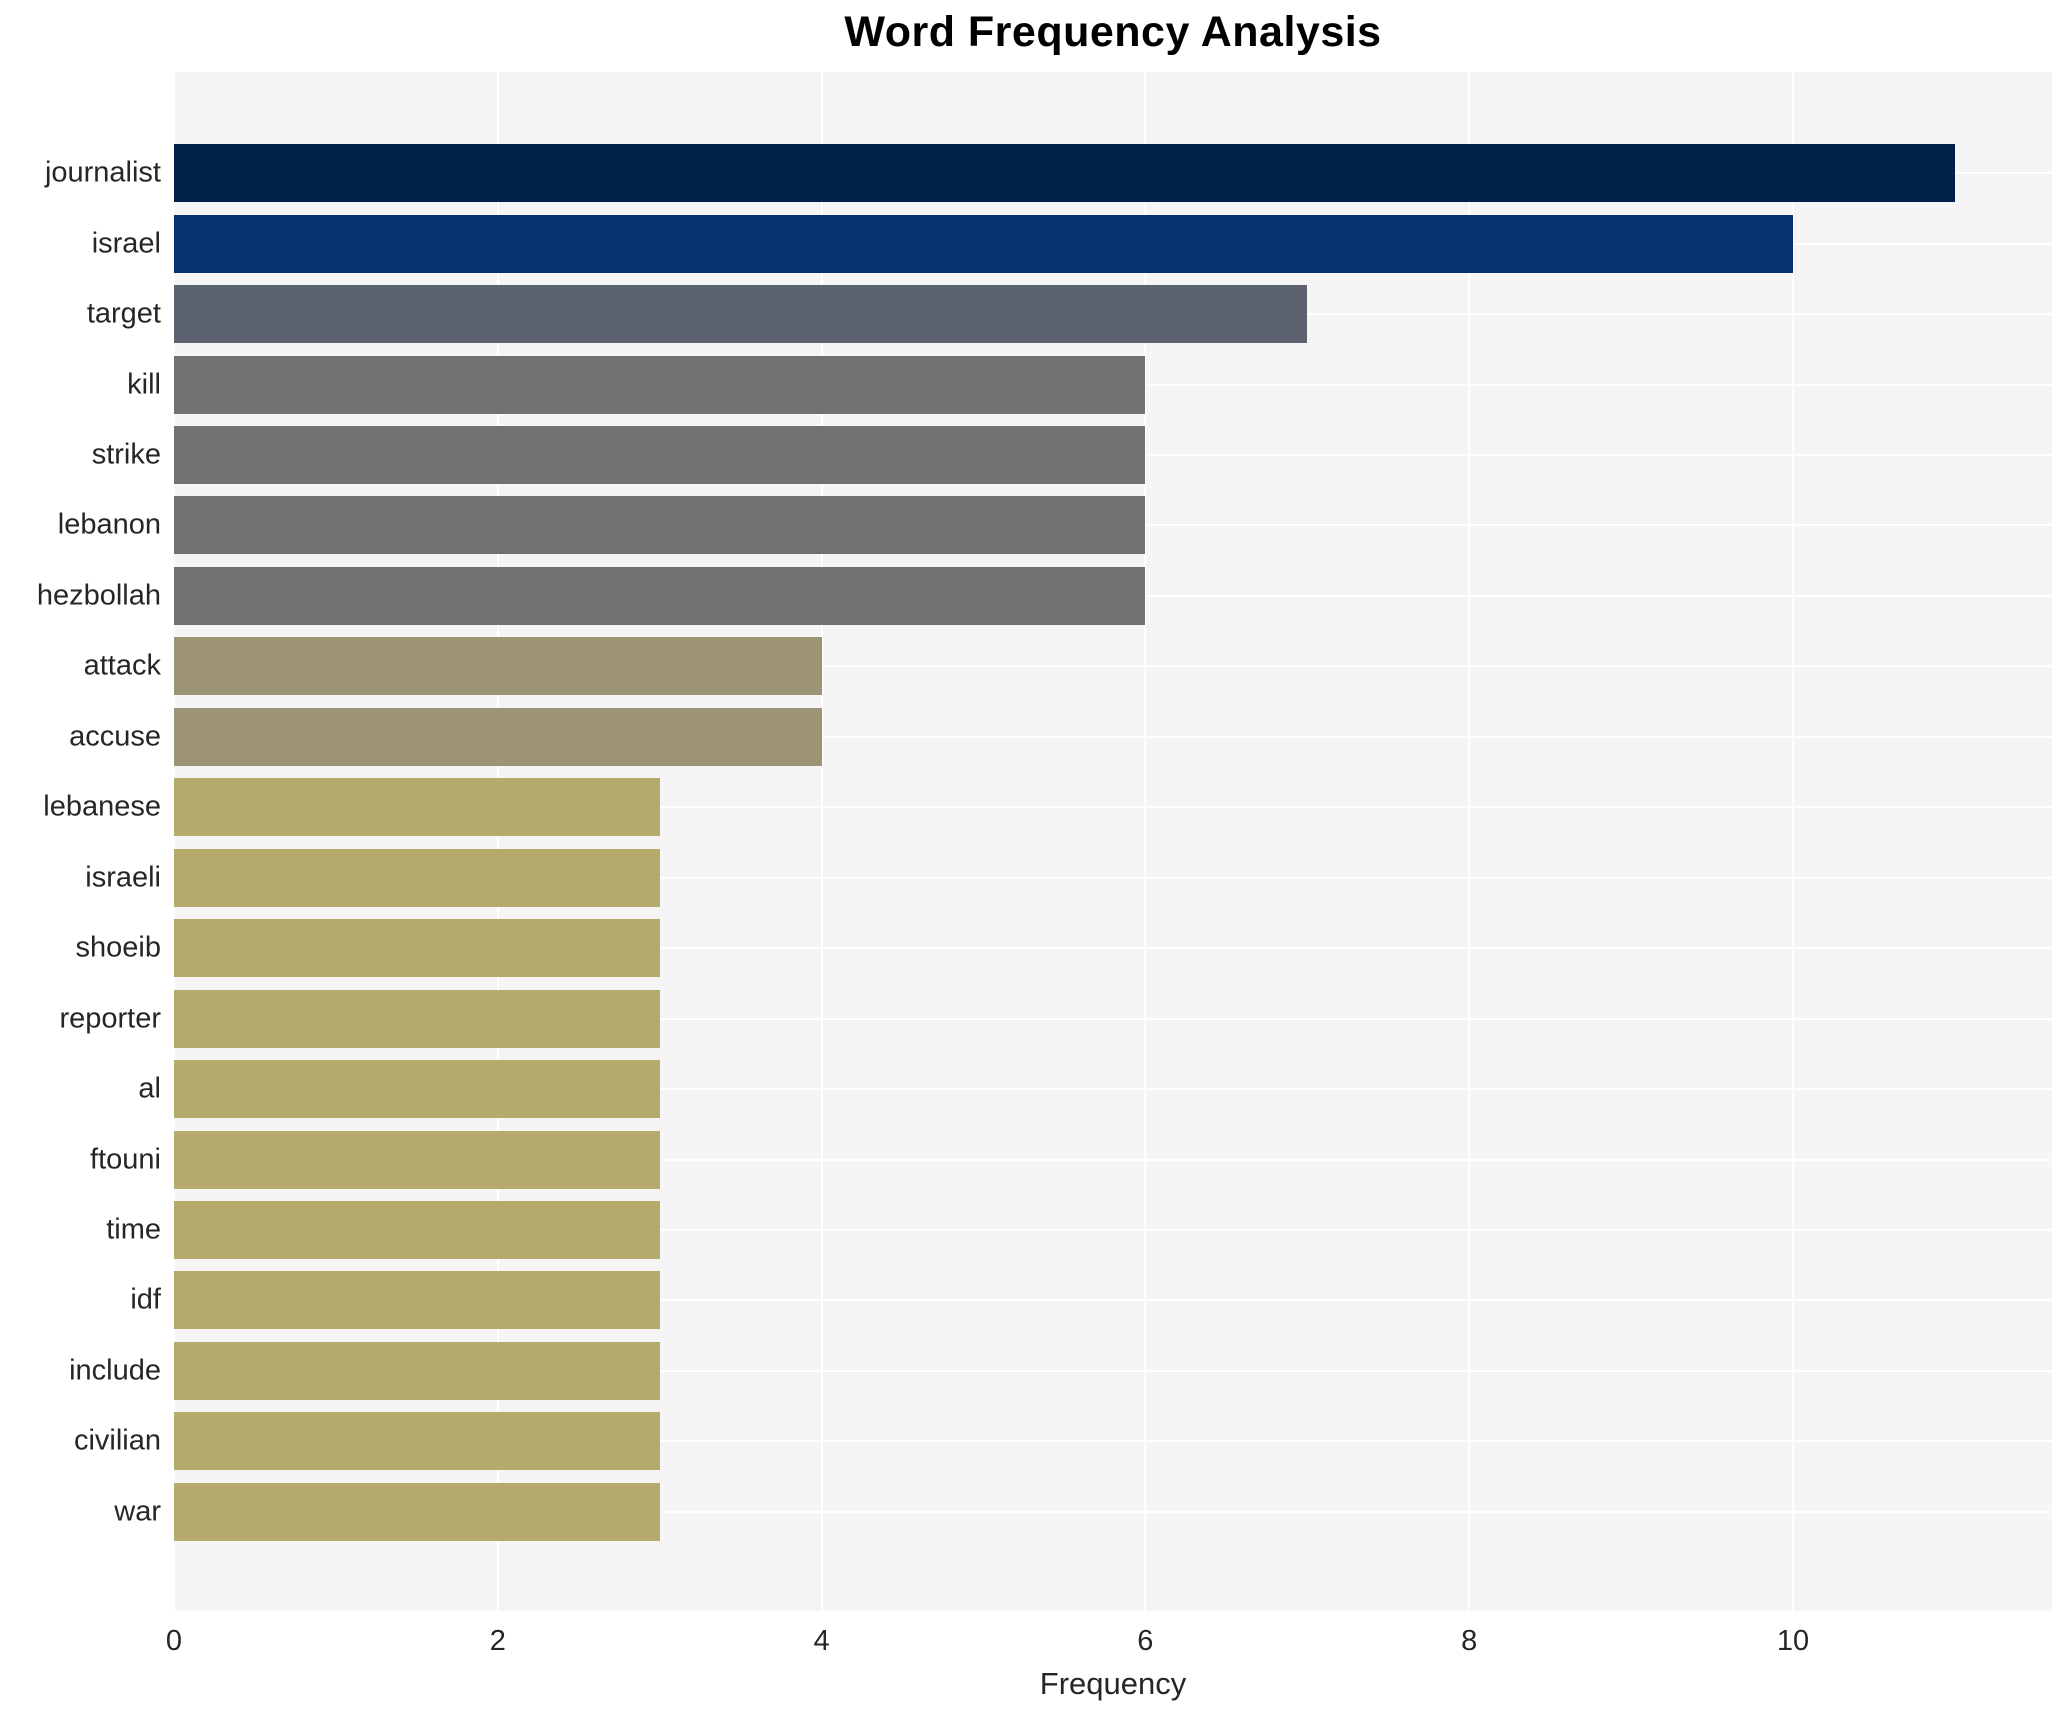 Image resolution: width=2052 pixels, height=1710 pixels. I want to click on bar-row: israeli, so click(1068, 878).